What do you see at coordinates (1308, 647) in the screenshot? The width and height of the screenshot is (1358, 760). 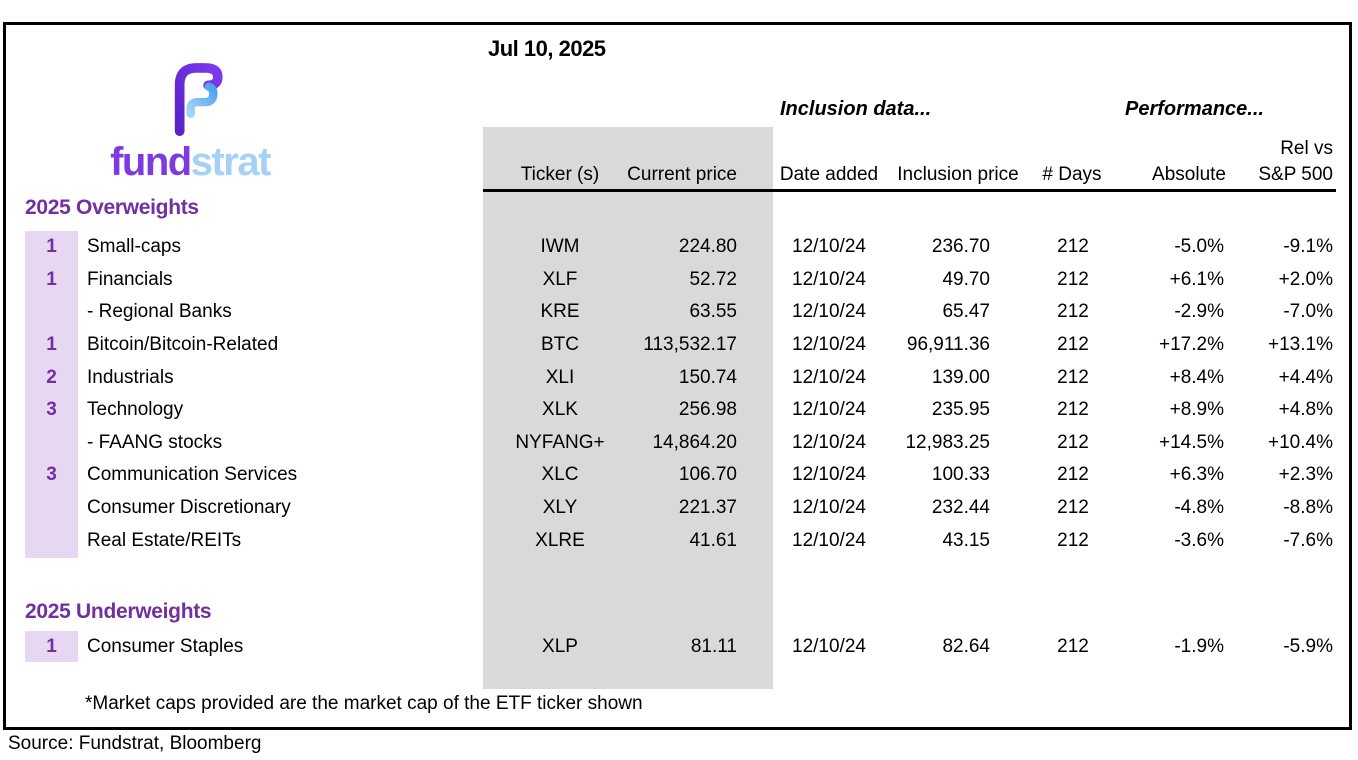 I see `cell-rel: -5.9%` at bounding box center [1308, 647].